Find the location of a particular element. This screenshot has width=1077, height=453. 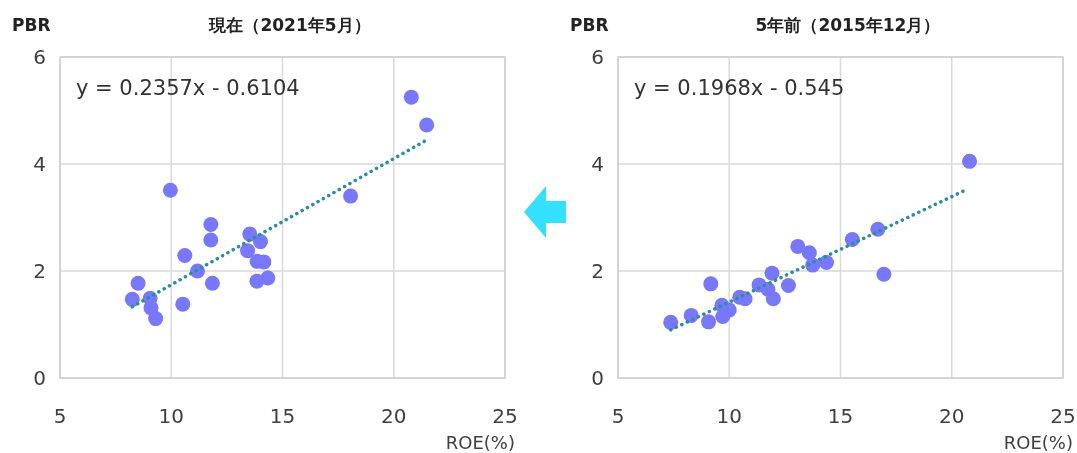

annotation: y = 0.2357x - 0.6104 is located at coordinates (188, 88).